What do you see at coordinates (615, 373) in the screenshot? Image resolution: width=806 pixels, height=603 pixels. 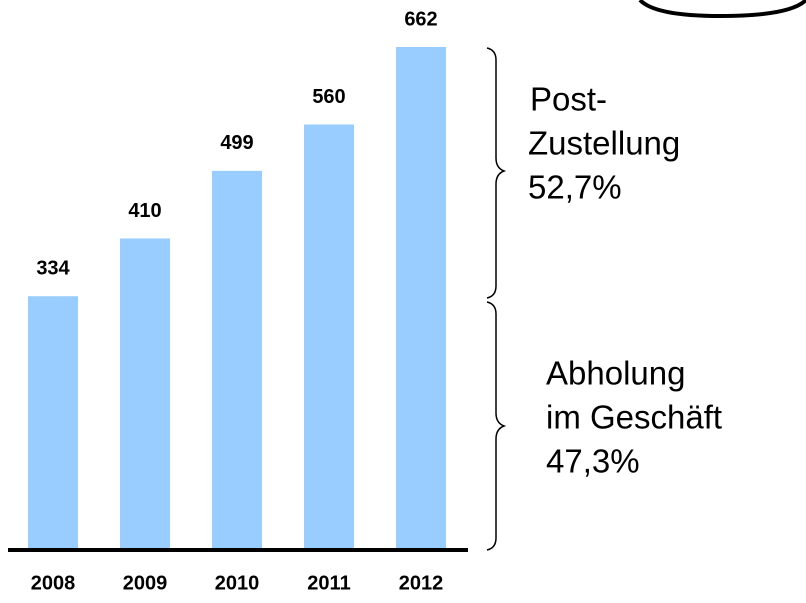 I see `annotation: Abholung` at bounding box center [615, 373].